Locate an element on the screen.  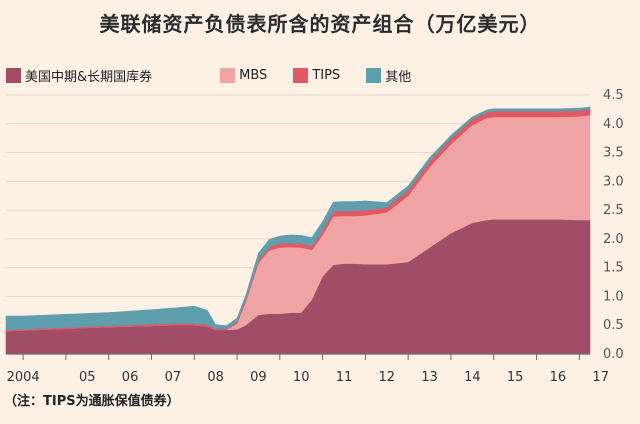
legend-item-mbs: MBS is located at coordinates (244, 75).